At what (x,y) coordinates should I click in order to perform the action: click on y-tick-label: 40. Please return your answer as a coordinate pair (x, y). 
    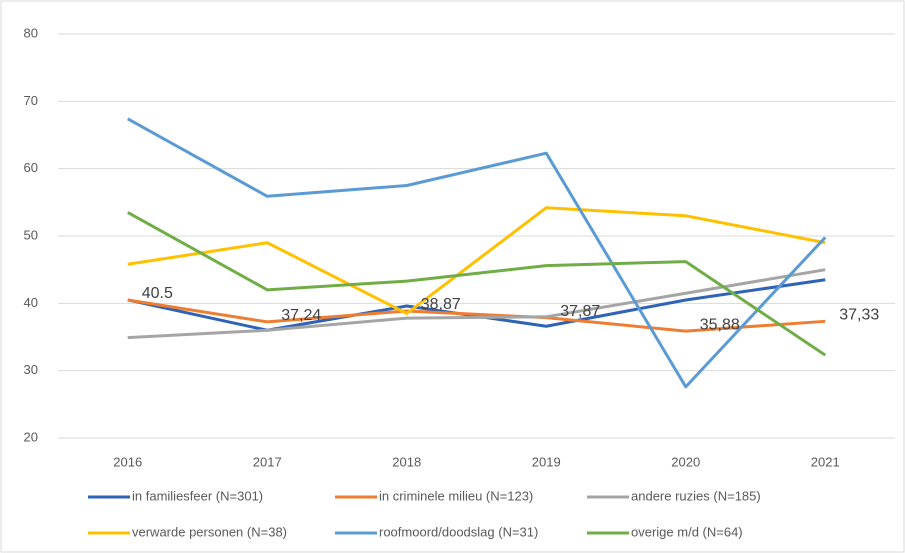
    Looking at the image, I should click on (31, 302).